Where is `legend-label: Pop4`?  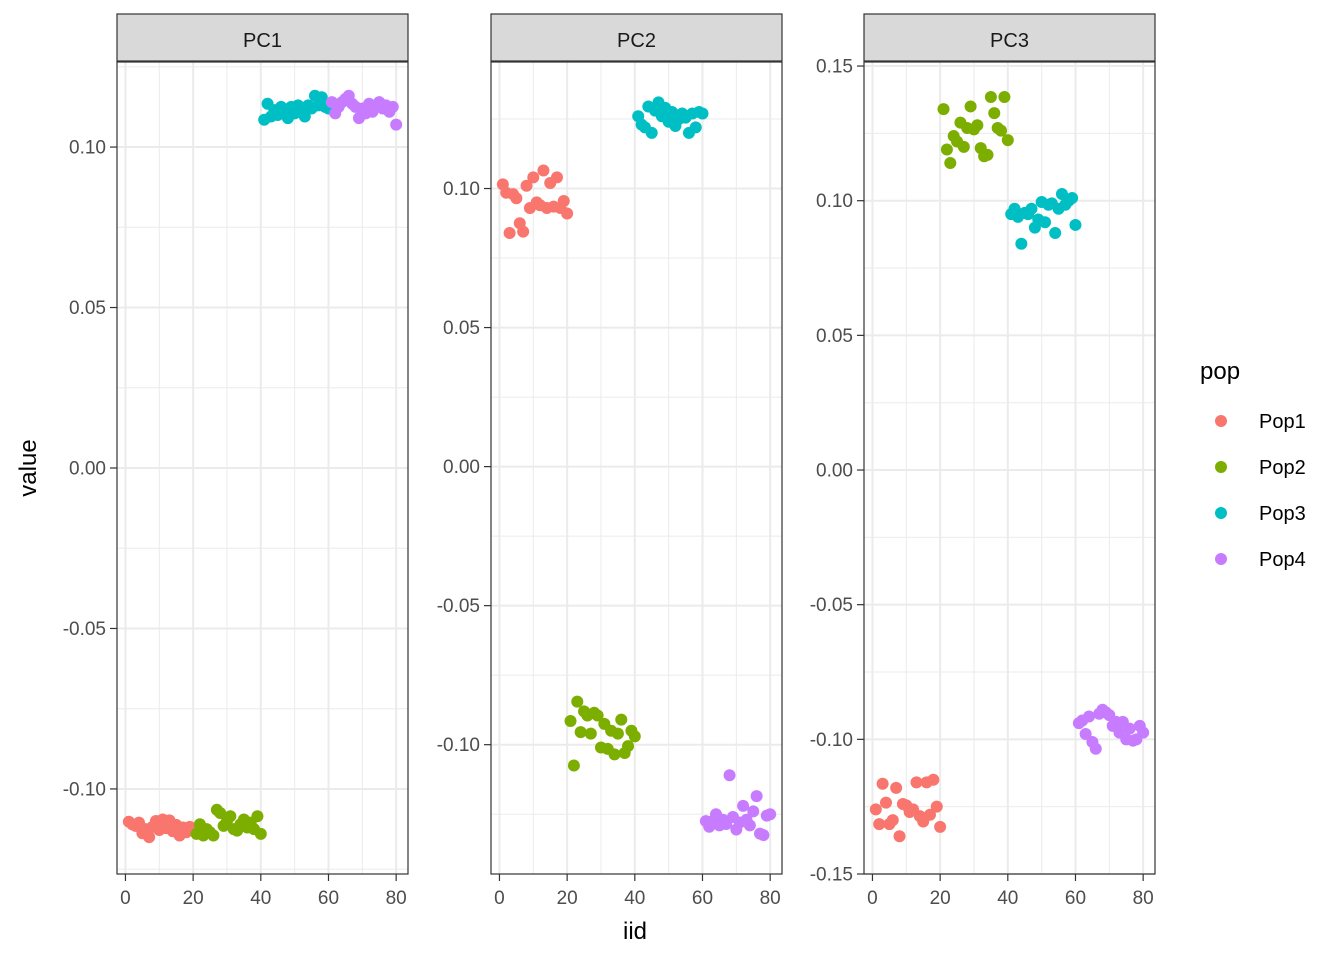 legend-label: Pop4 is located at coordinates (1282, 560).